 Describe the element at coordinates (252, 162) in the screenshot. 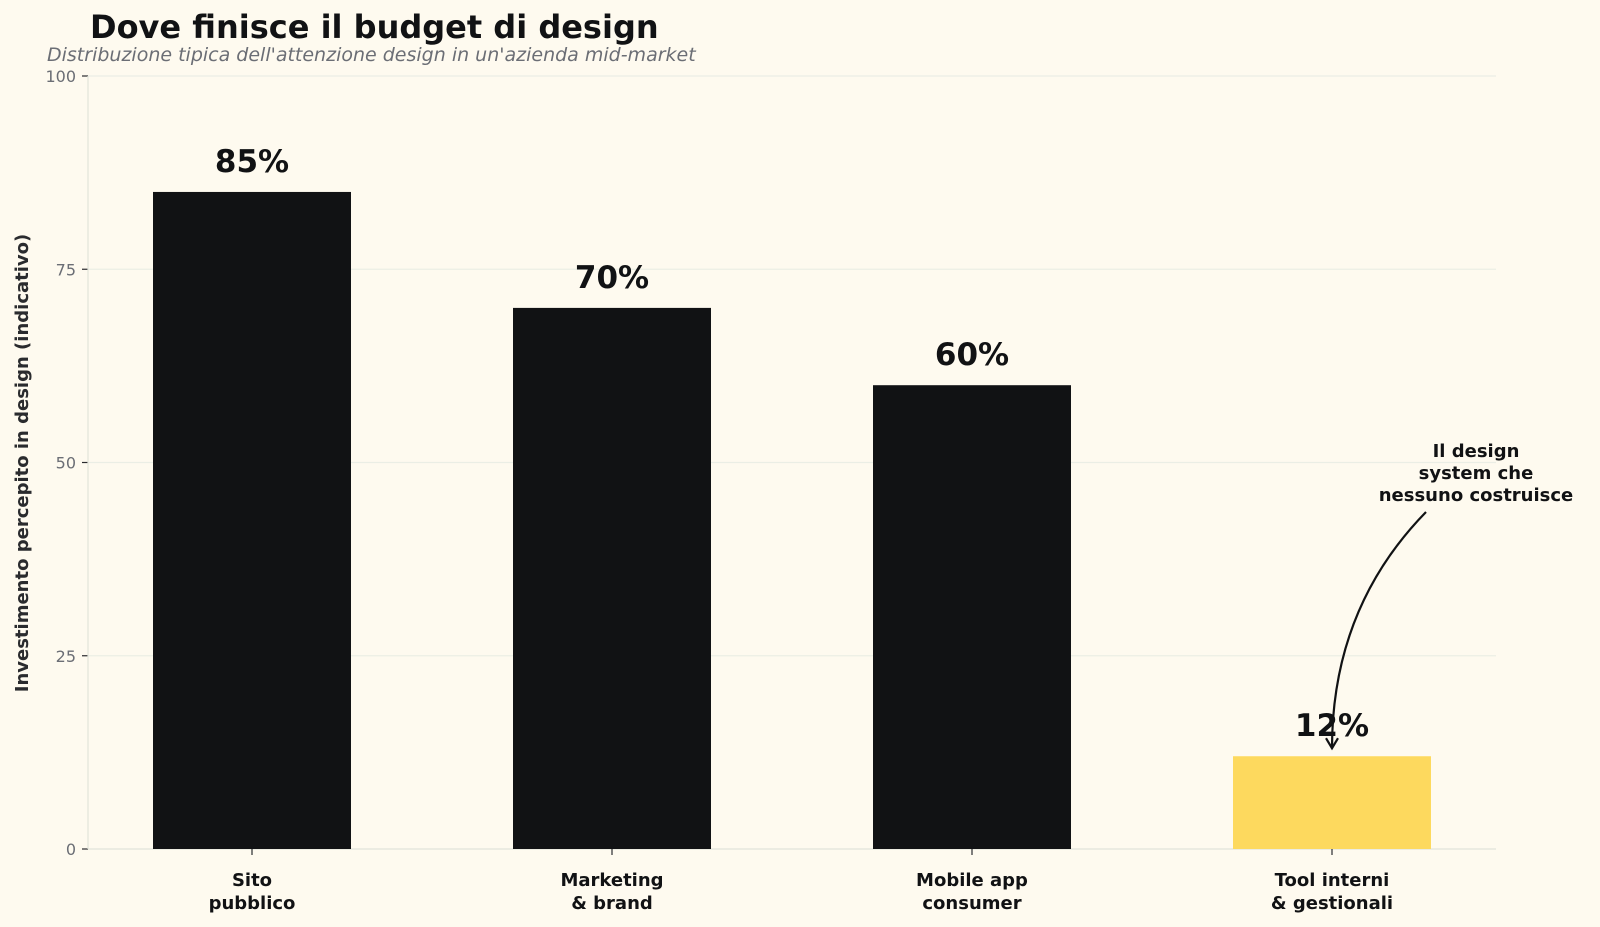

I see `data-label: 85%` at that location.